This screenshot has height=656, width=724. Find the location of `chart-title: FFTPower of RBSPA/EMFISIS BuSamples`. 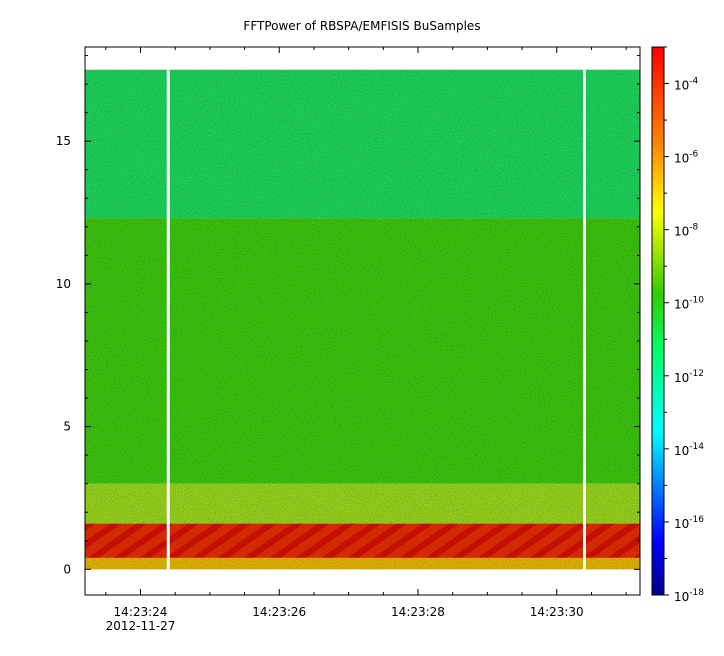

chart-title: FFTPower of RBSPA/EMFISIS BuSamples is located at coordinates (361, 26).